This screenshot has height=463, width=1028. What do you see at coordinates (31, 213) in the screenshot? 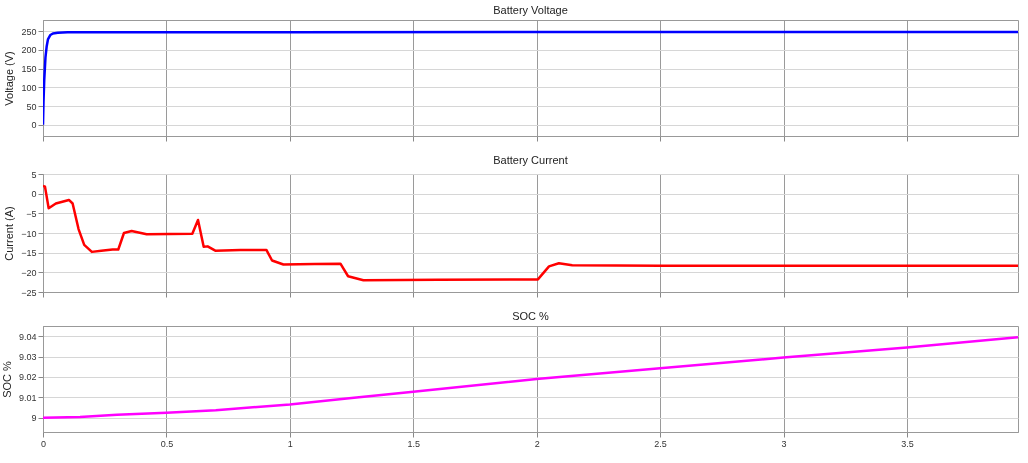
I see `y-tick-label: −5` at bounding box center [31, 213].